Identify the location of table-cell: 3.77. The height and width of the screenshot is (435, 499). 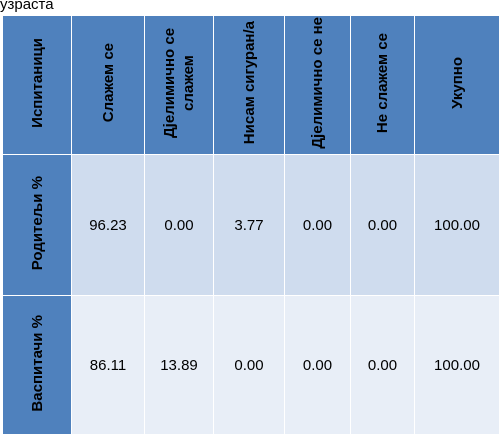
(249, 225).